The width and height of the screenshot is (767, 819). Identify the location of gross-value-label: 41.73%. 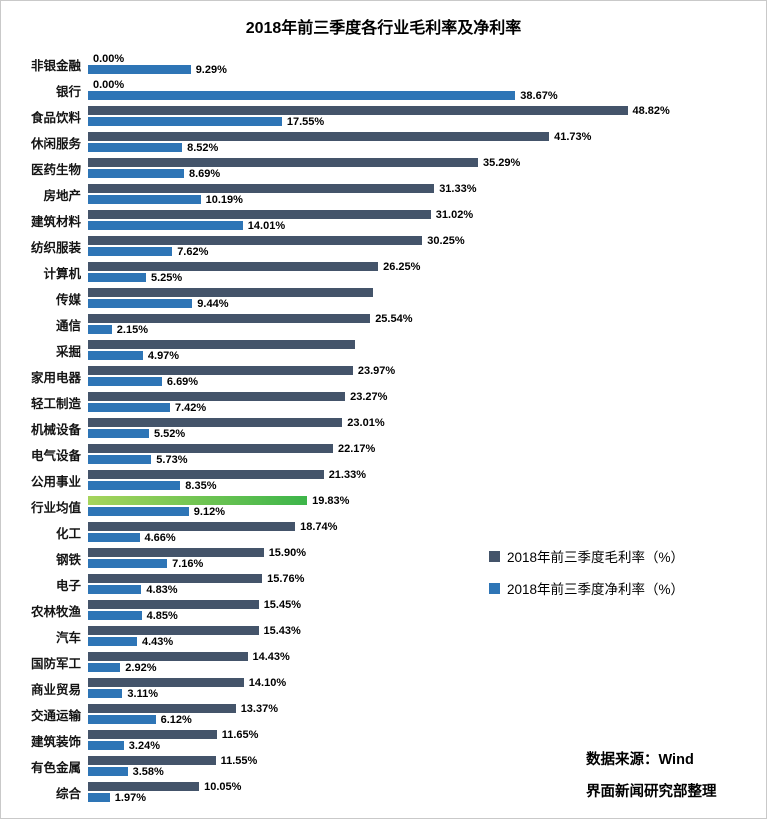
(573, 136).